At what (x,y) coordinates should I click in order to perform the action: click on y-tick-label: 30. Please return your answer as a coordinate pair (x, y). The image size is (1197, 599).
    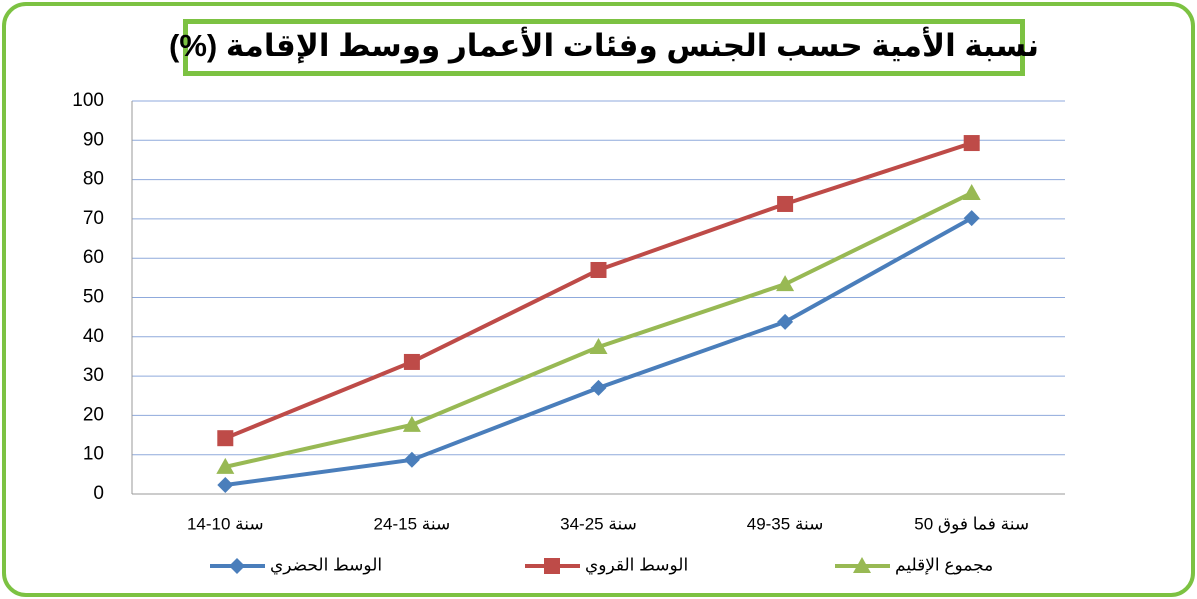
    Looking at the image, I should click on (93, 375).